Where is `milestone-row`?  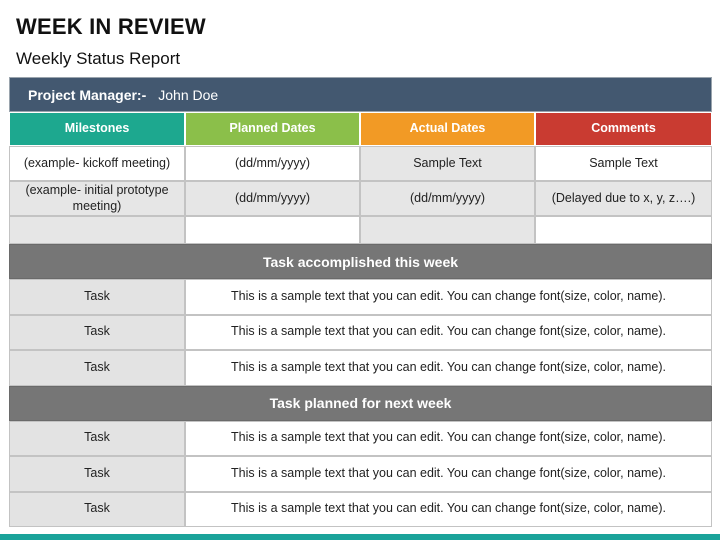 milestone-row is located at coordinates (360, 230).